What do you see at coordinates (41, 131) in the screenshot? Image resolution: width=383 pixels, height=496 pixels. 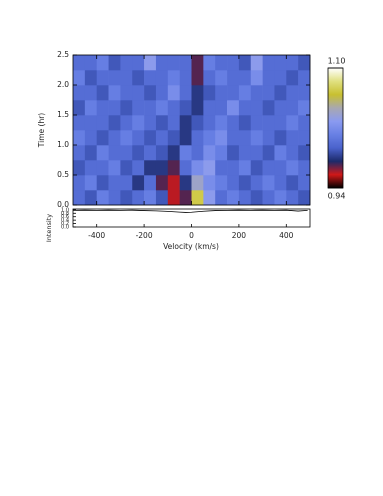 I see `y-axis-label: Time (hr)` at bounding box center [41, 131].